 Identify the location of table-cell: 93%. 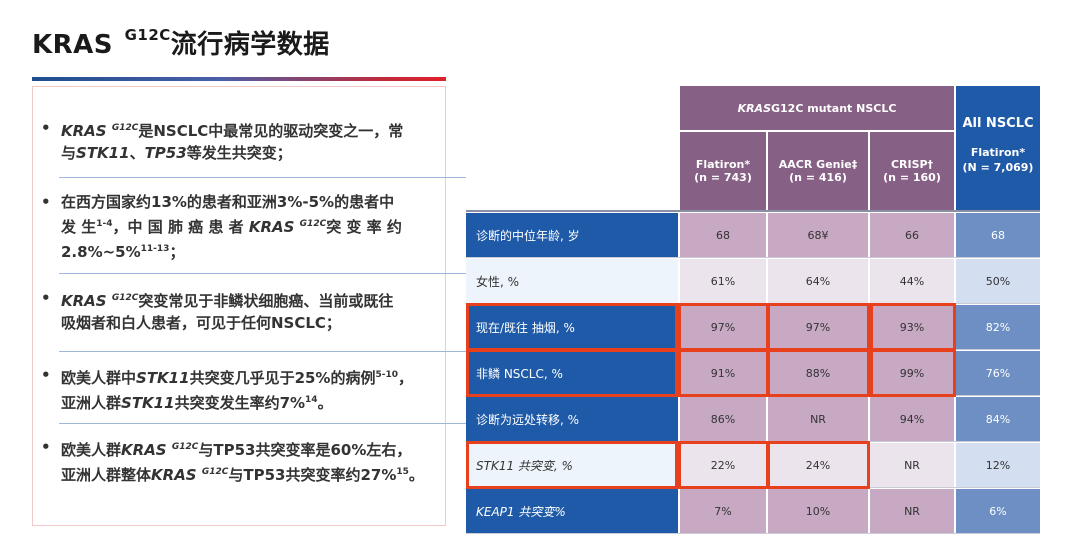
(912, 327).